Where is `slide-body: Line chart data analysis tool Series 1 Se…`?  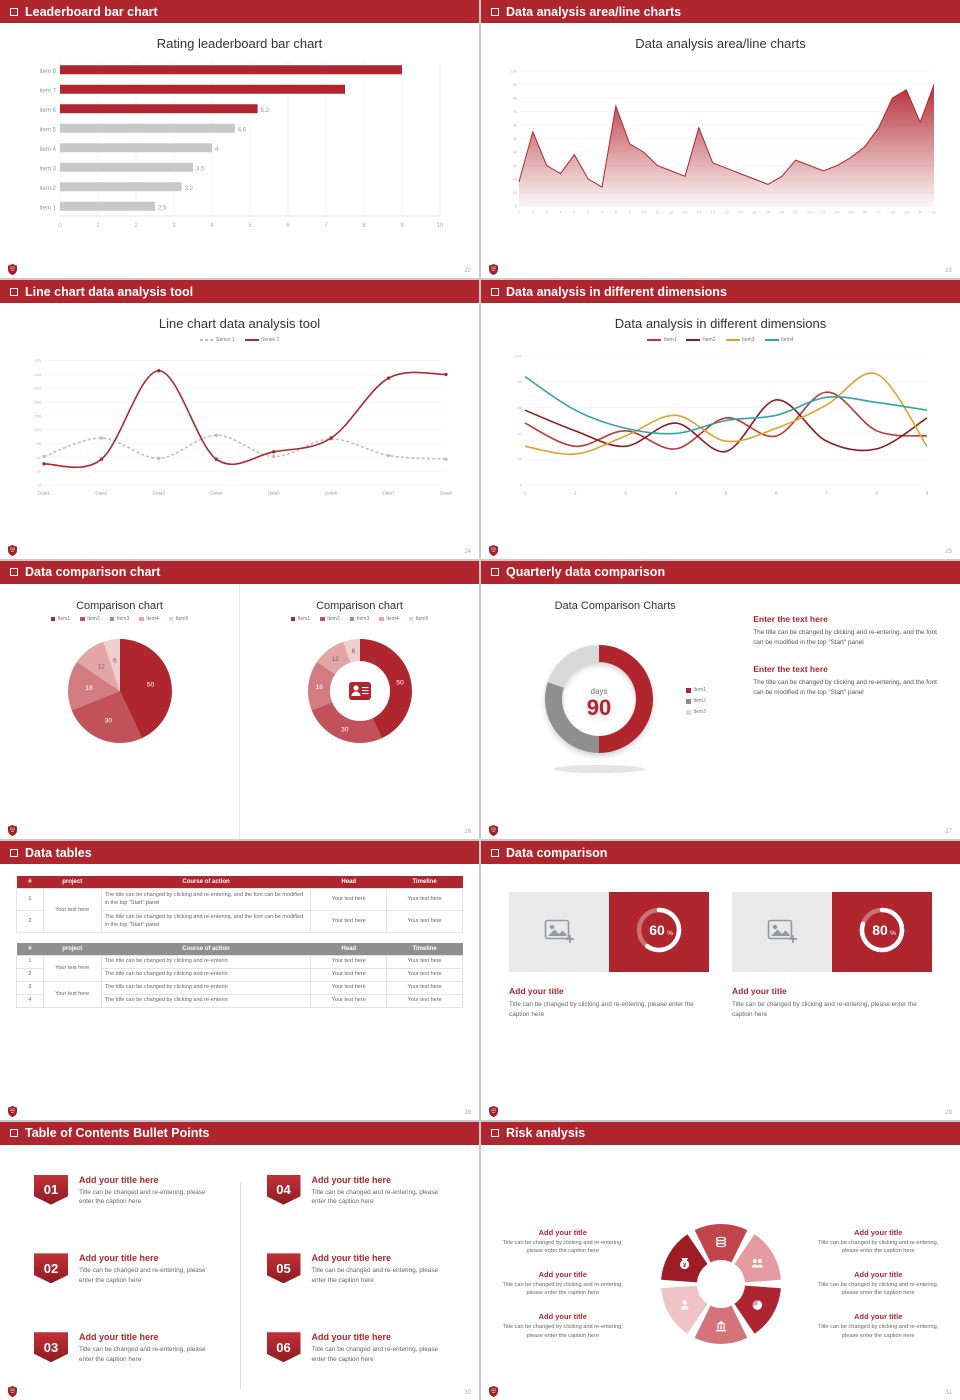
slide-body: Line chart data analysis tool Series 1 Se… is located at coordinates (239, 430).